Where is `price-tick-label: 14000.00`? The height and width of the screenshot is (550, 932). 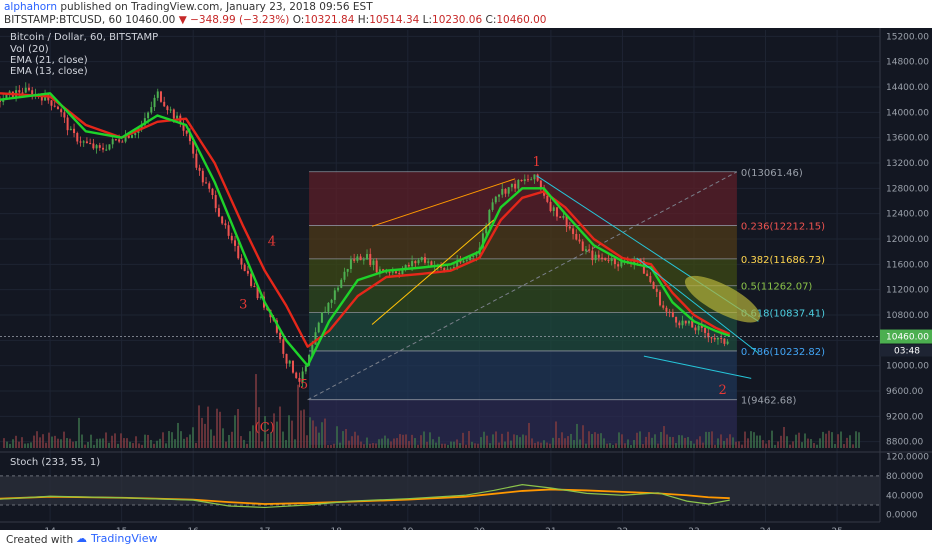
price-tick-label: 14000.00 is located at coordinates (907, 113).